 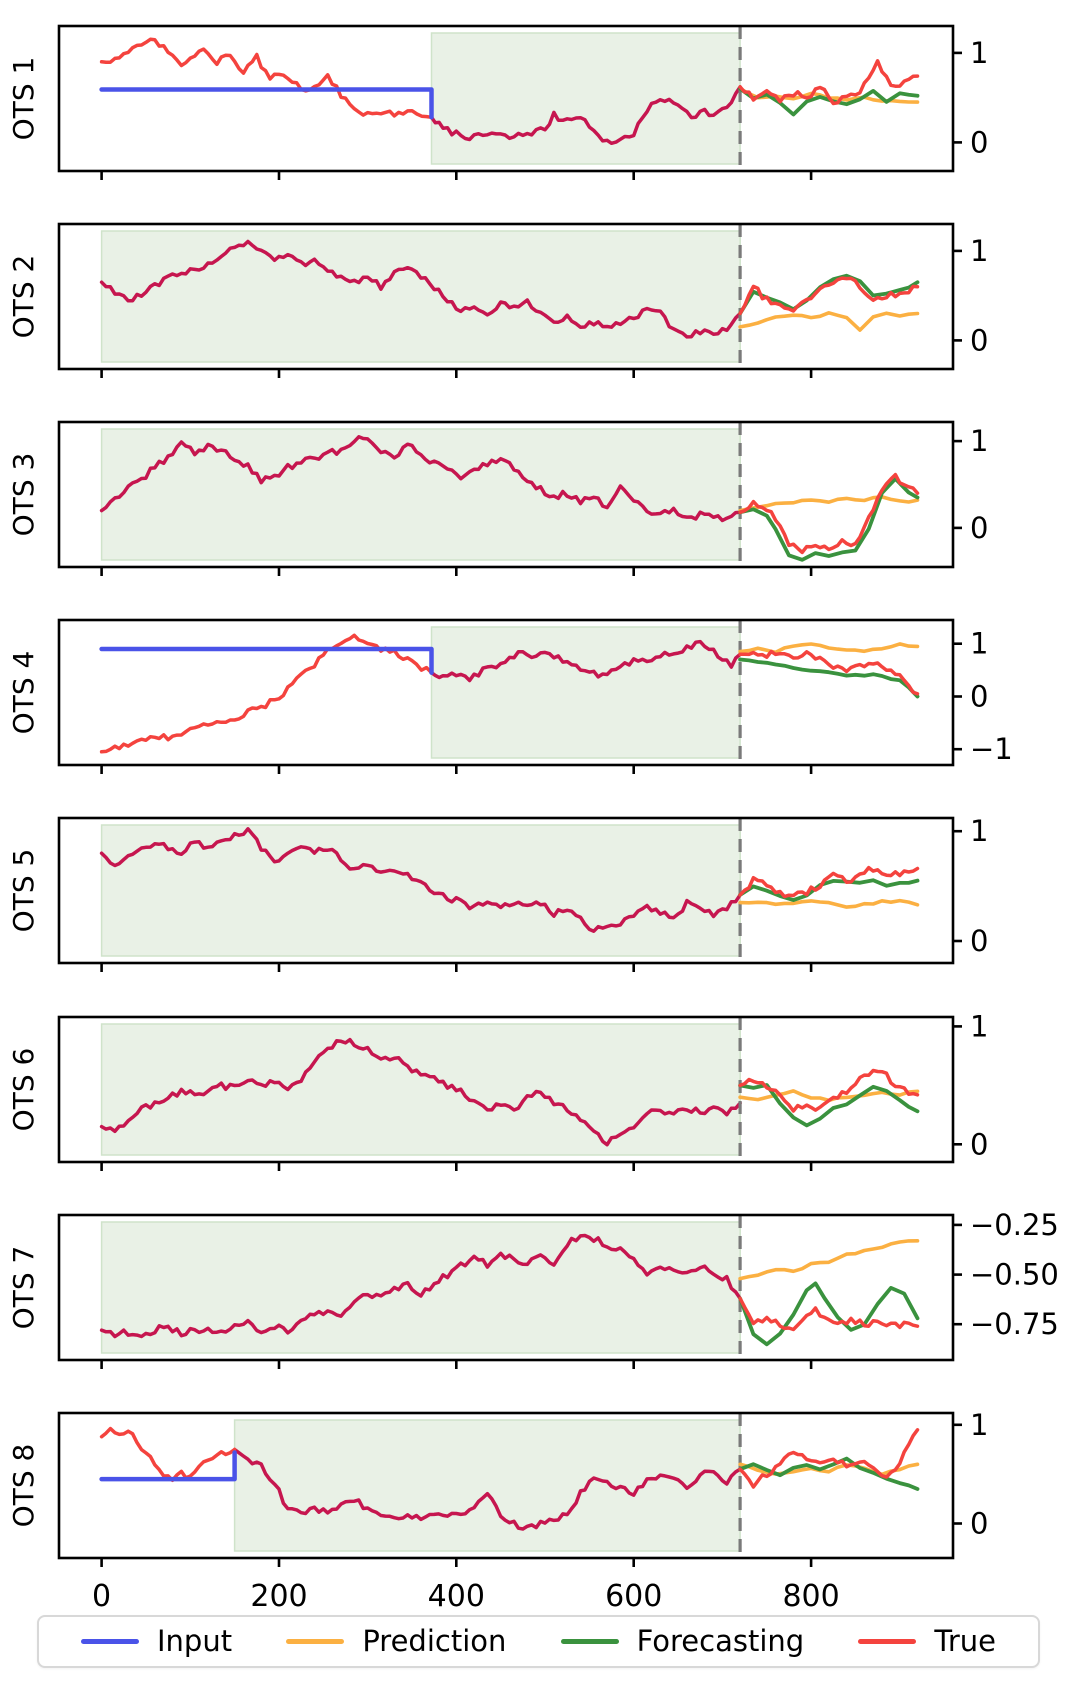 What do you see at coordinates (278, 1596) in the screenshot?
I see `x-tick-label: 200` at bounding box center [278, 1596].